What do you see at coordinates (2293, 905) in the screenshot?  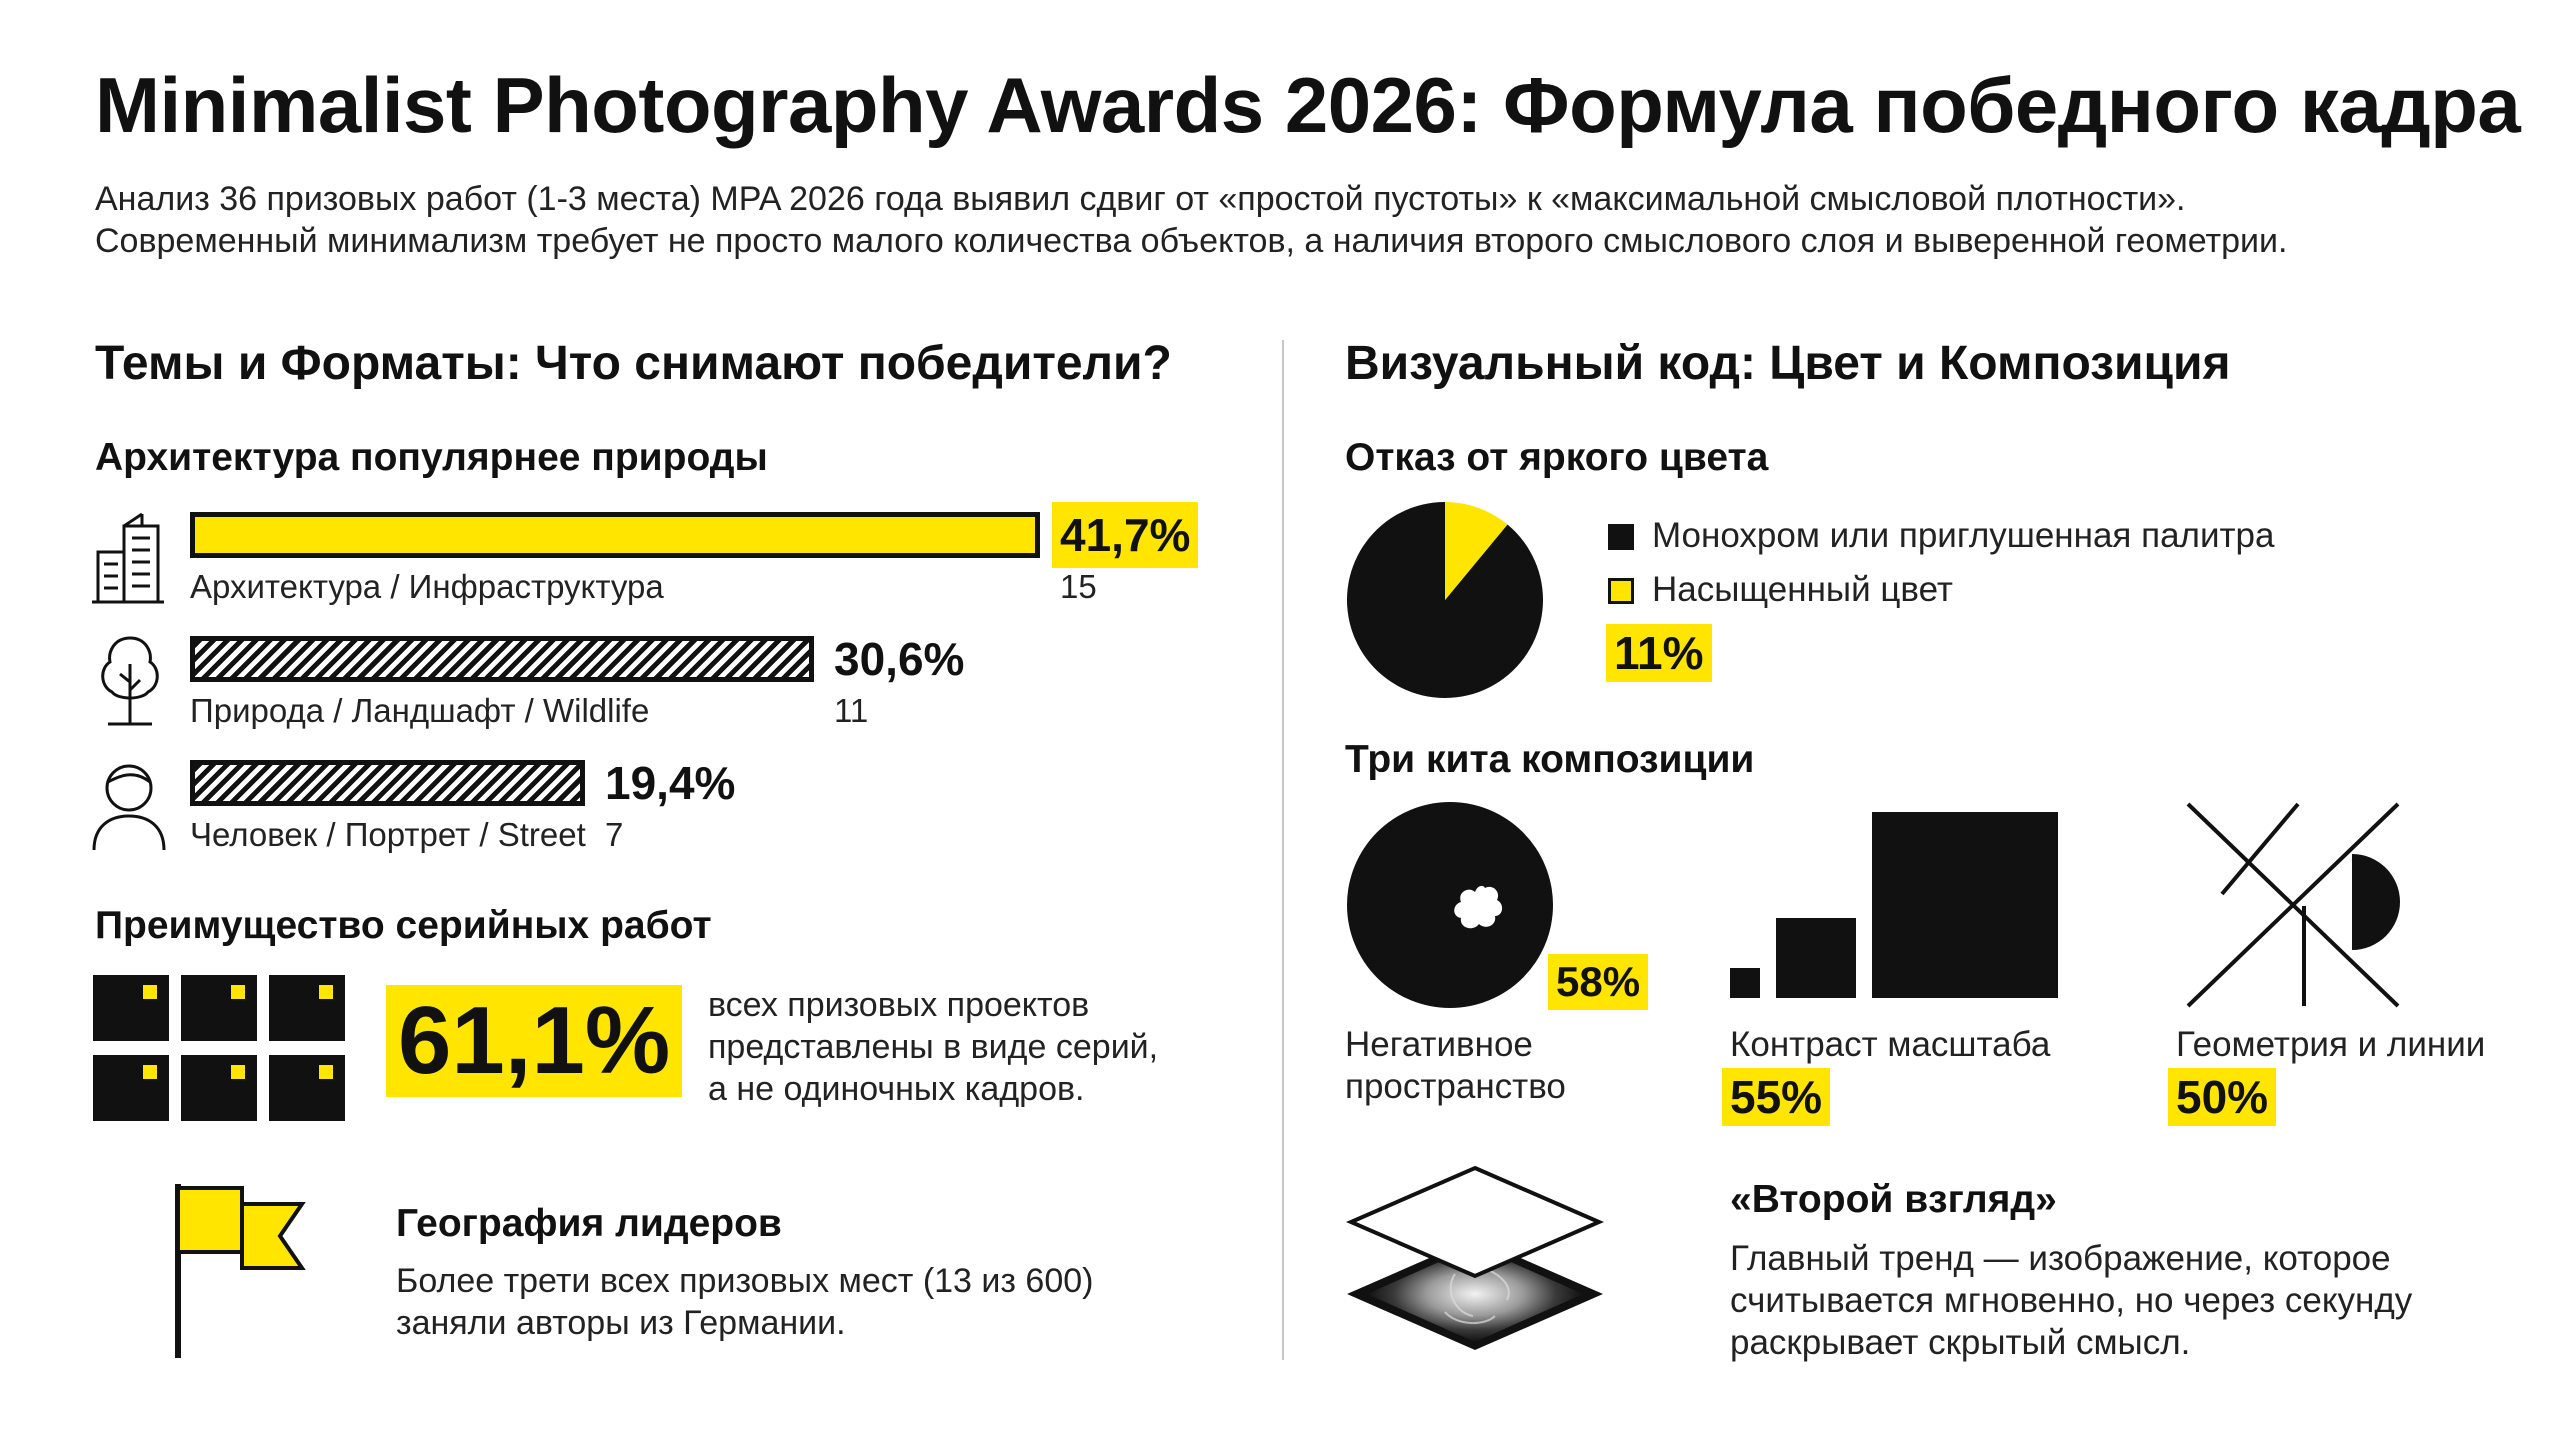 I see `geometry-lines-icon` at bounding box center [2293, 905].